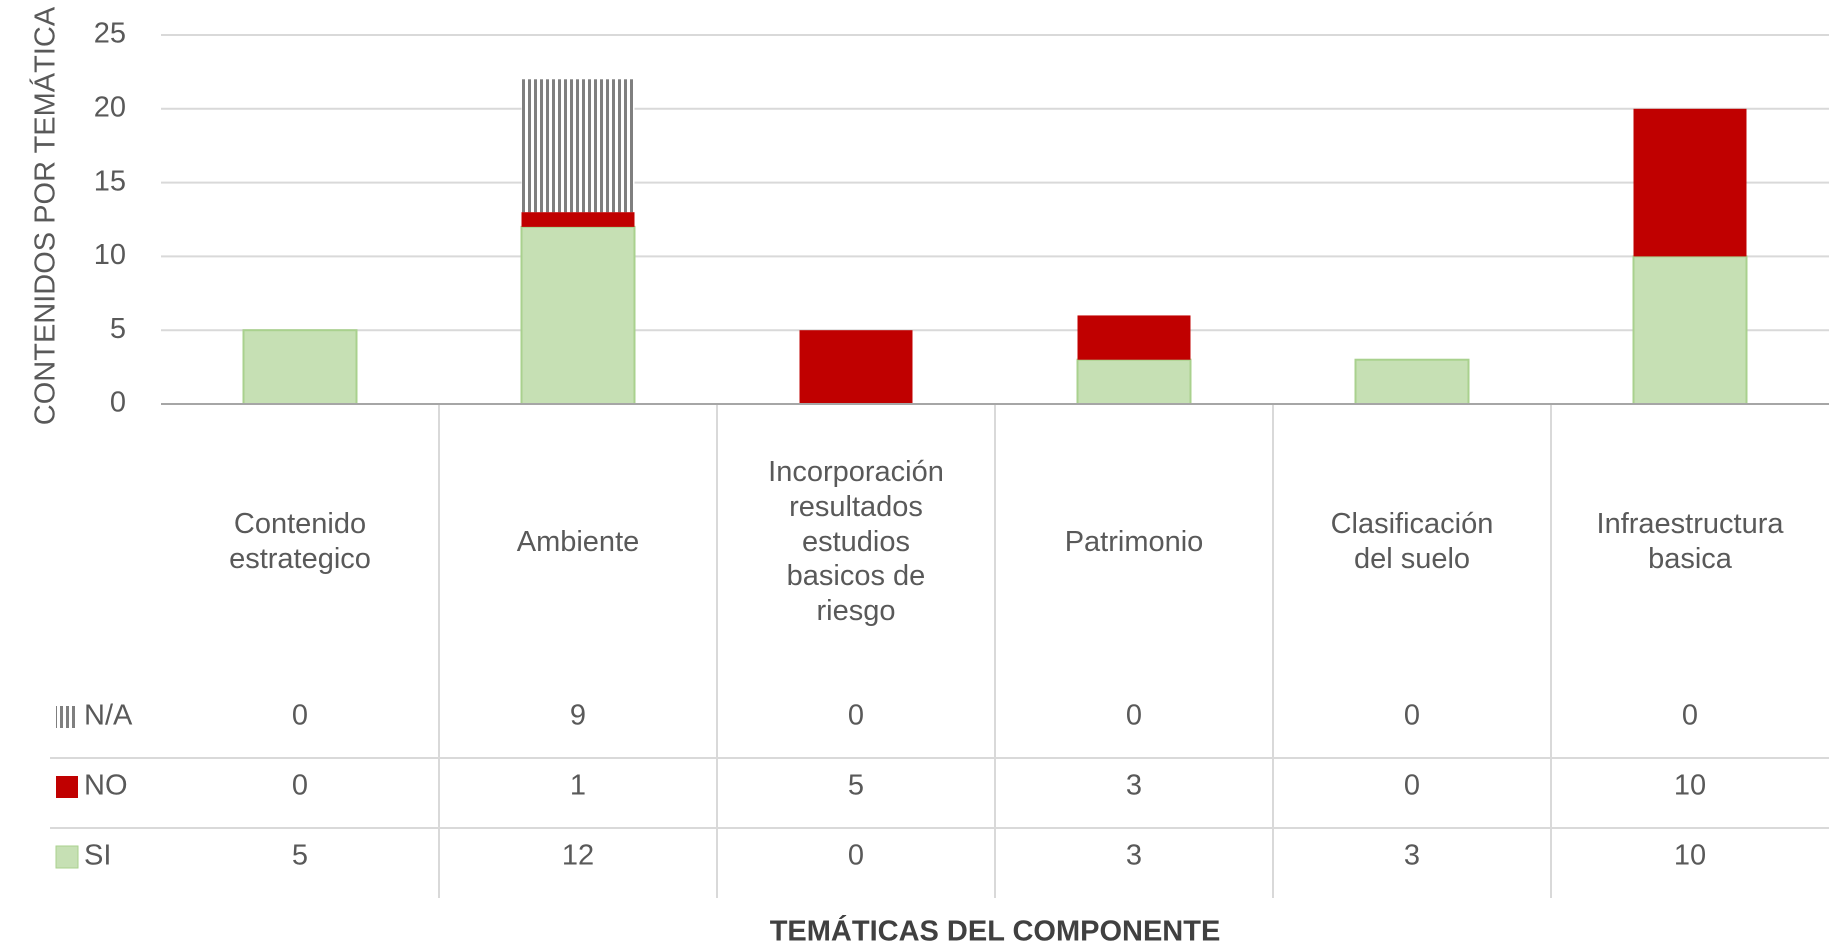 The height and width of the screenshot is (949, 1829). I want to click on legend-label: N/A, so click(108, 716).